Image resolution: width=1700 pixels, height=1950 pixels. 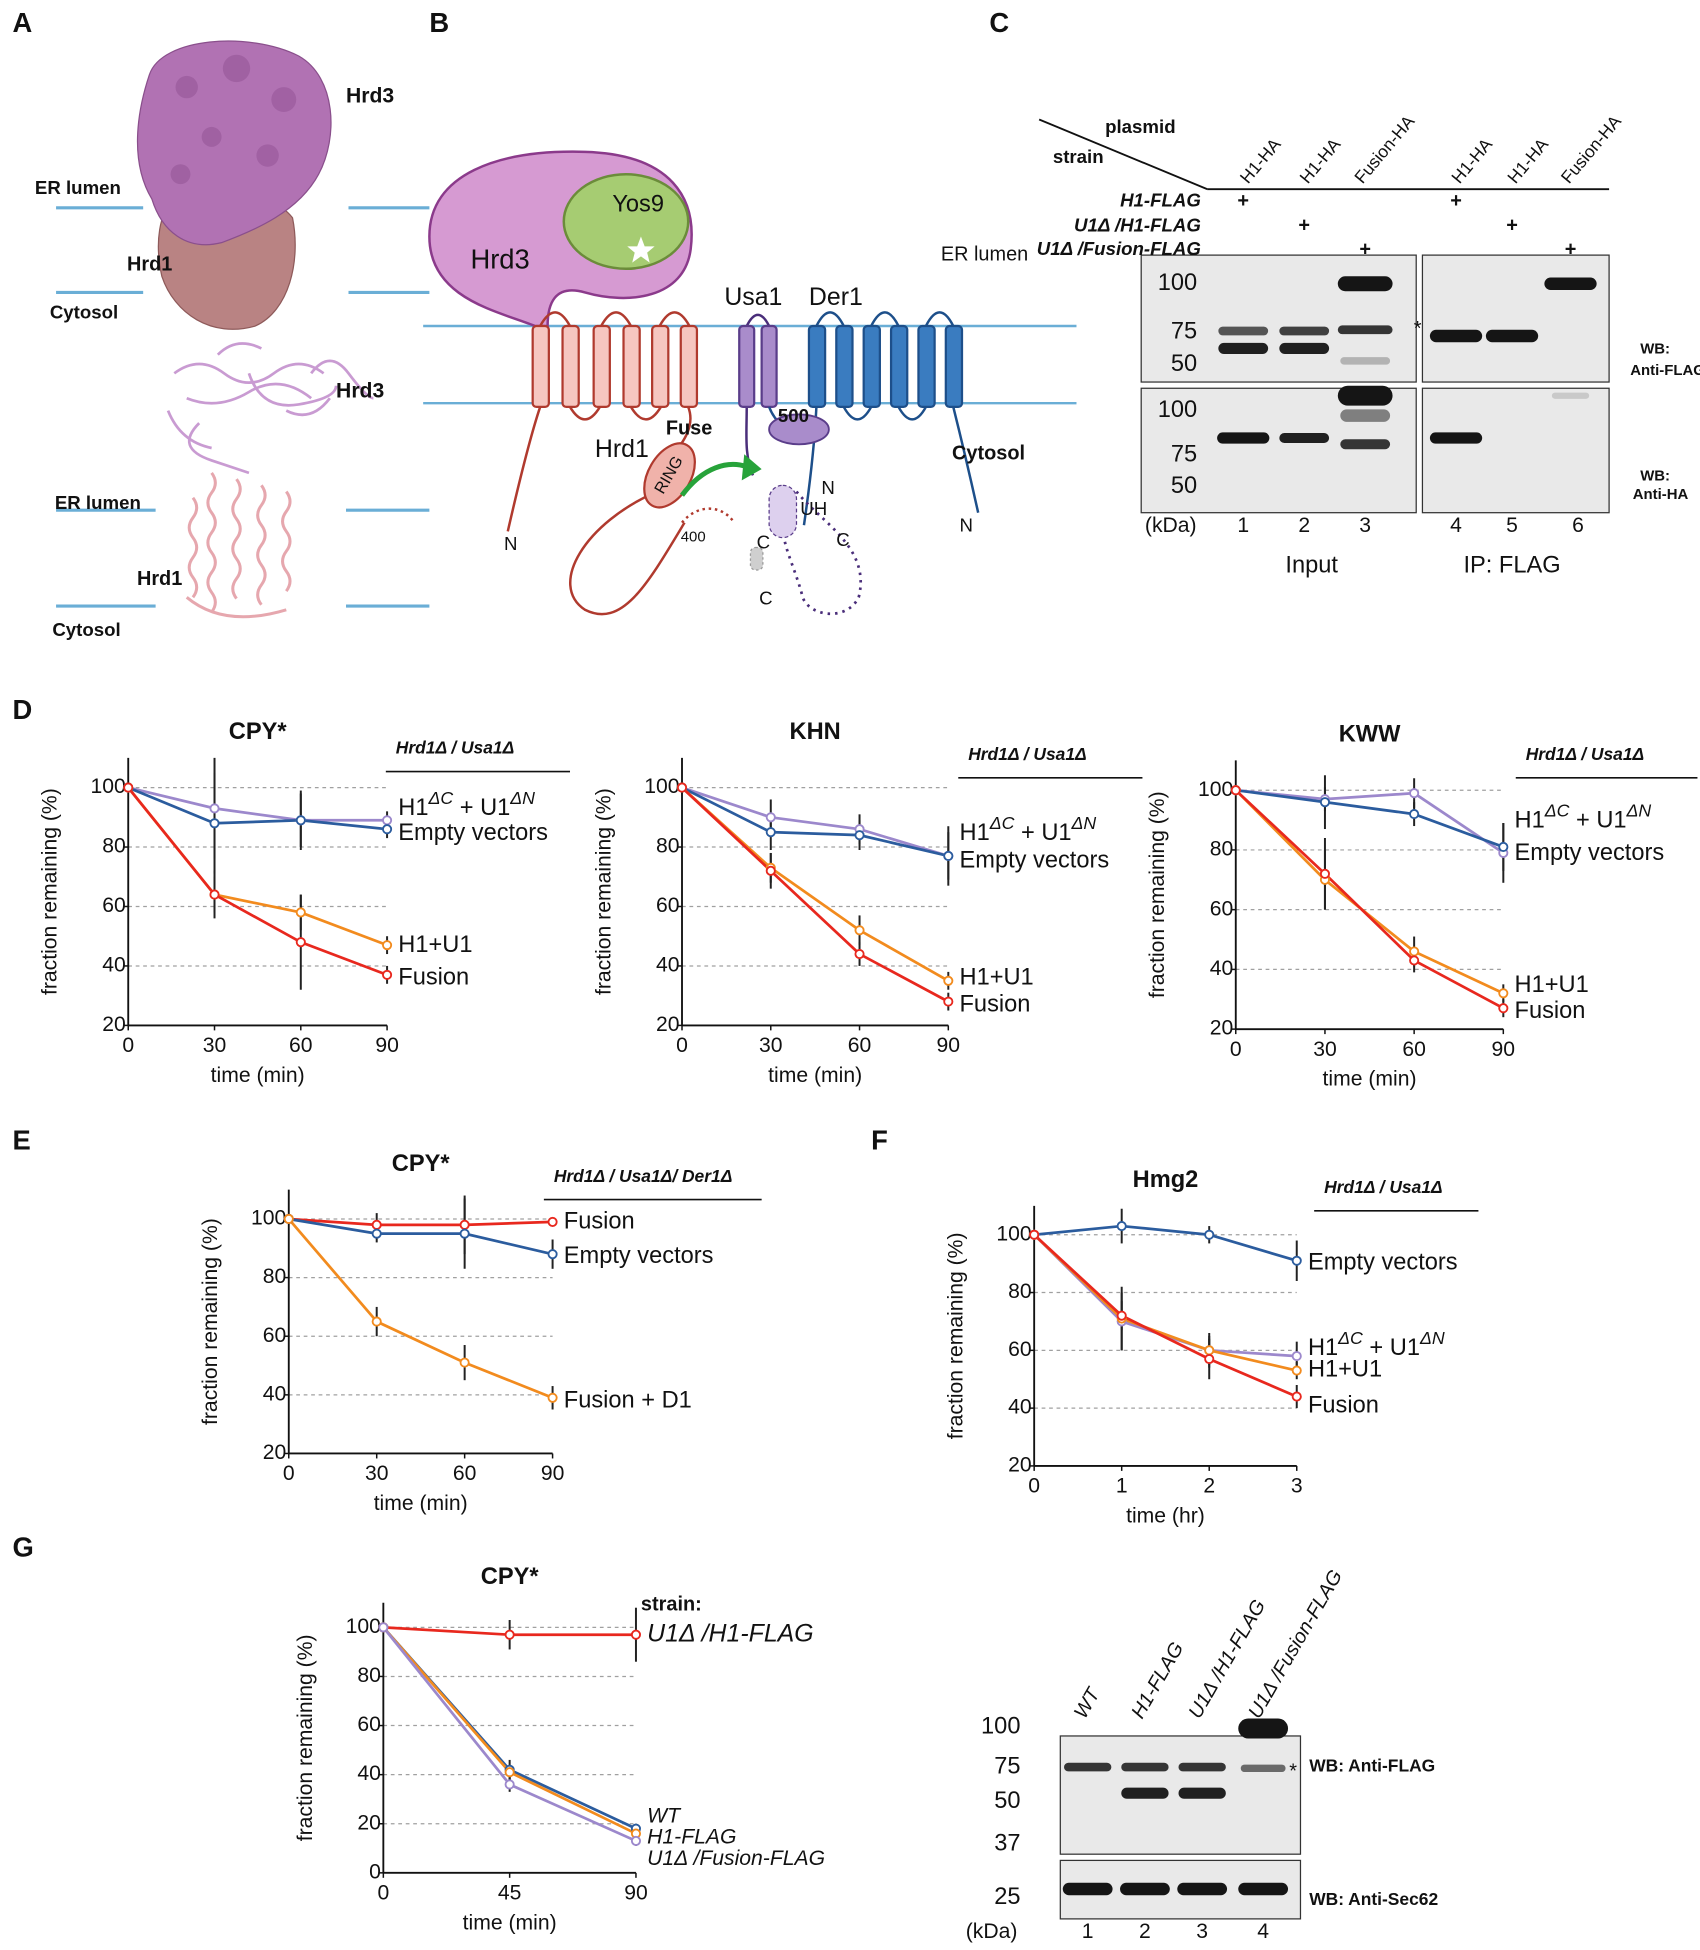 I want to click on lane-number: 5, so click(x=1512, y=525).